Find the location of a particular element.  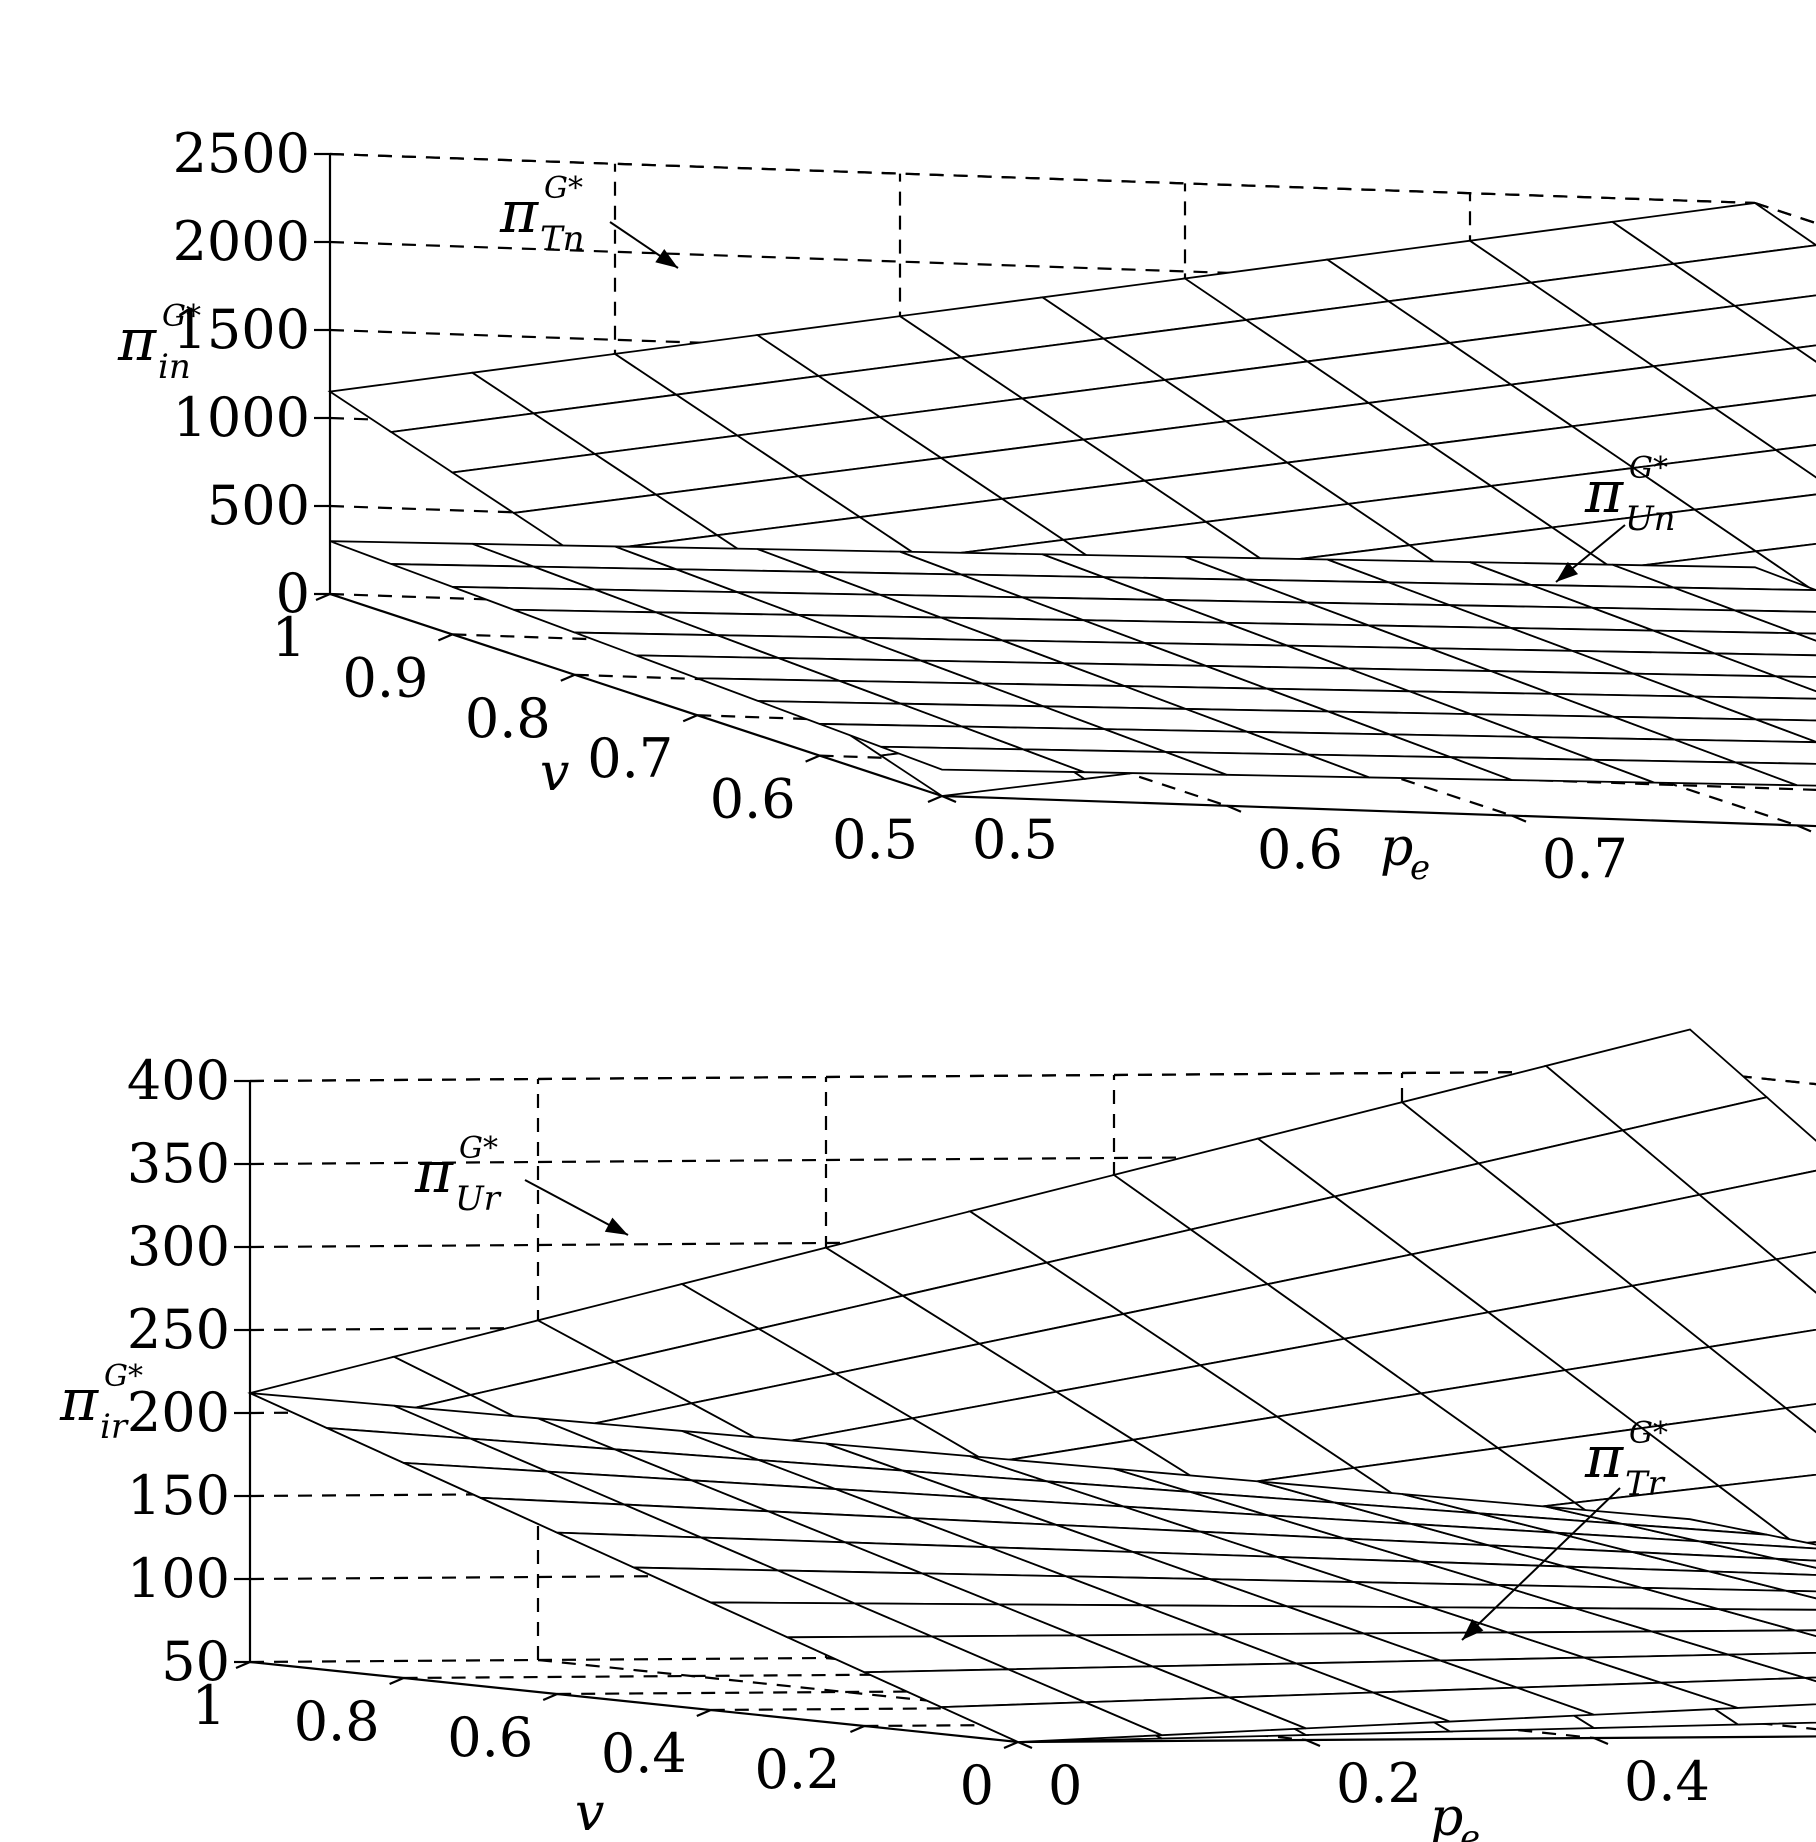

x-tick-label: 0.5 is located at coordinates (875, 839).